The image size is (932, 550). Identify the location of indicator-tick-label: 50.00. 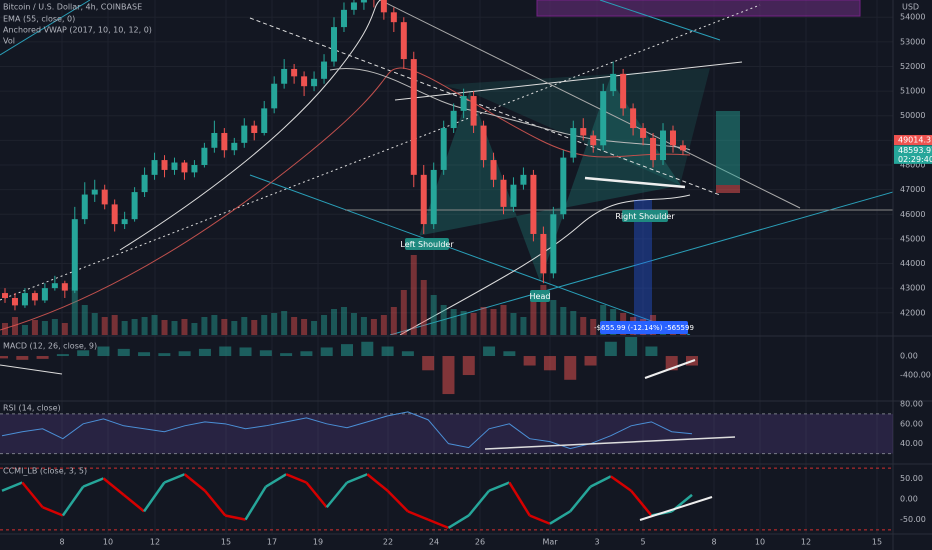
(911, 478).